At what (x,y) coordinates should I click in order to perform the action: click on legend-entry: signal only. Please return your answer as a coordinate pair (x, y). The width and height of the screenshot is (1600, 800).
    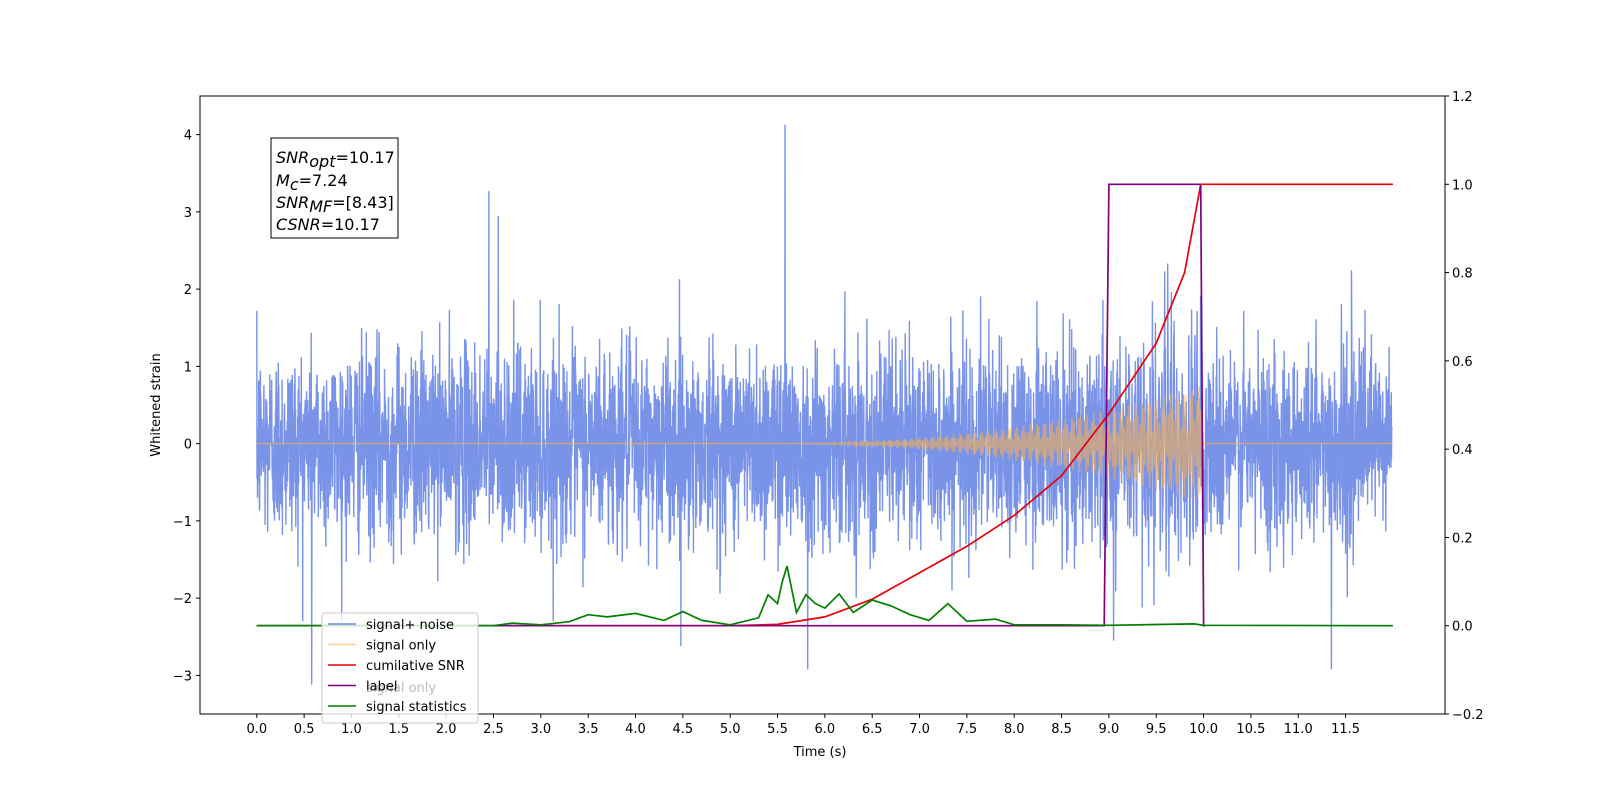
    Looking at the image, I should click on (401, 646).